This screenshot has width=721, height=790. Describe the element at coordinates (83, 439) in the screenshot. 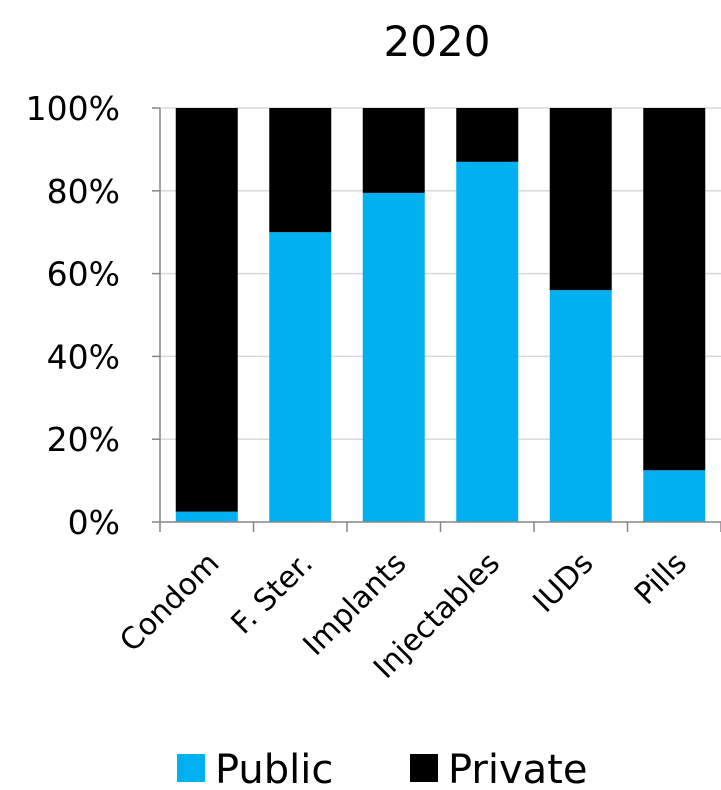

I see `y-tick-label: 20%` at that location.